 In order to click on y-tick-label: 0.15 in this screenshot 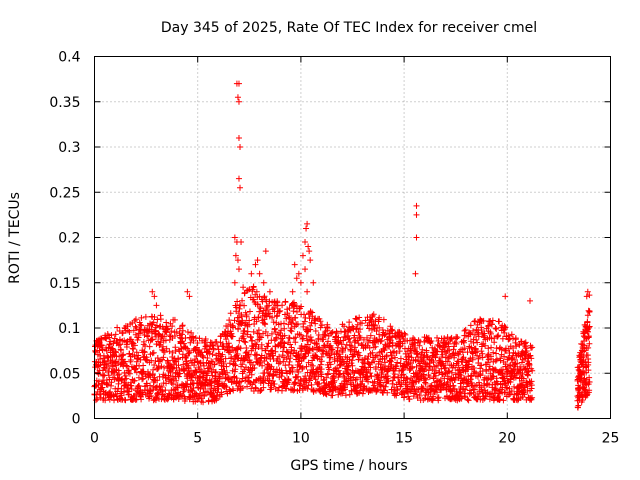, I will do `click(64, 284)`.